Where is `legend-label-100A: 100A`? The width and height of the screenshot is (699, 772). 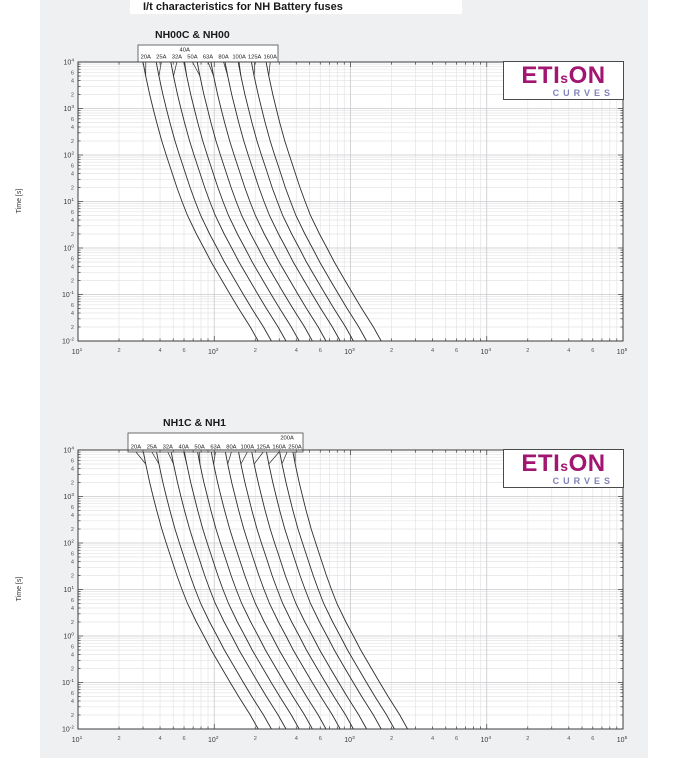 legend-label-100A: 100A is located at coordinates (239, 58).